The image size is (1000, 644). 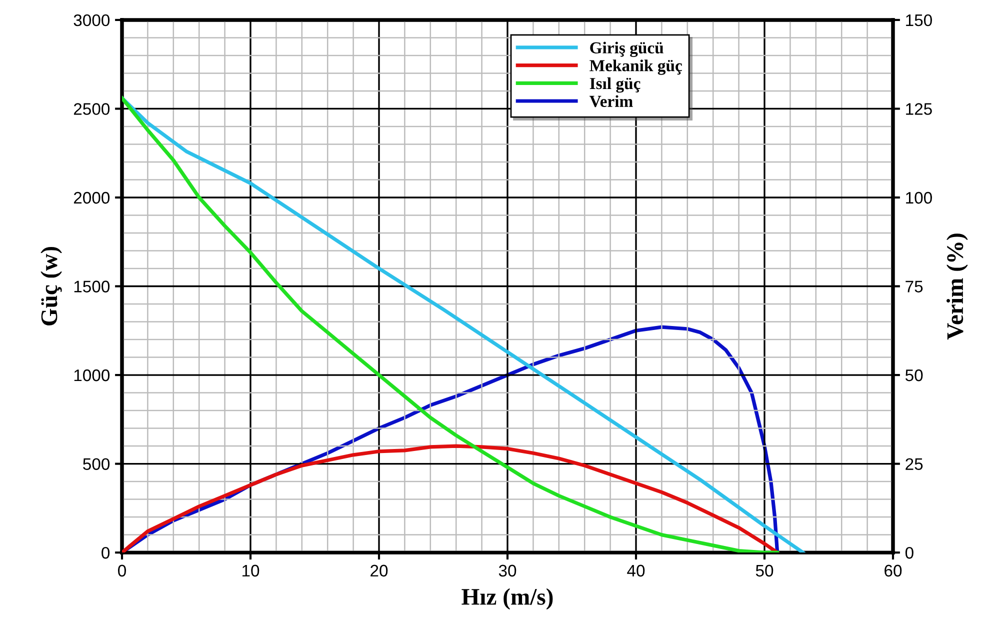 I want to click on x-tick-label: 60, so click(x=893, y=570).